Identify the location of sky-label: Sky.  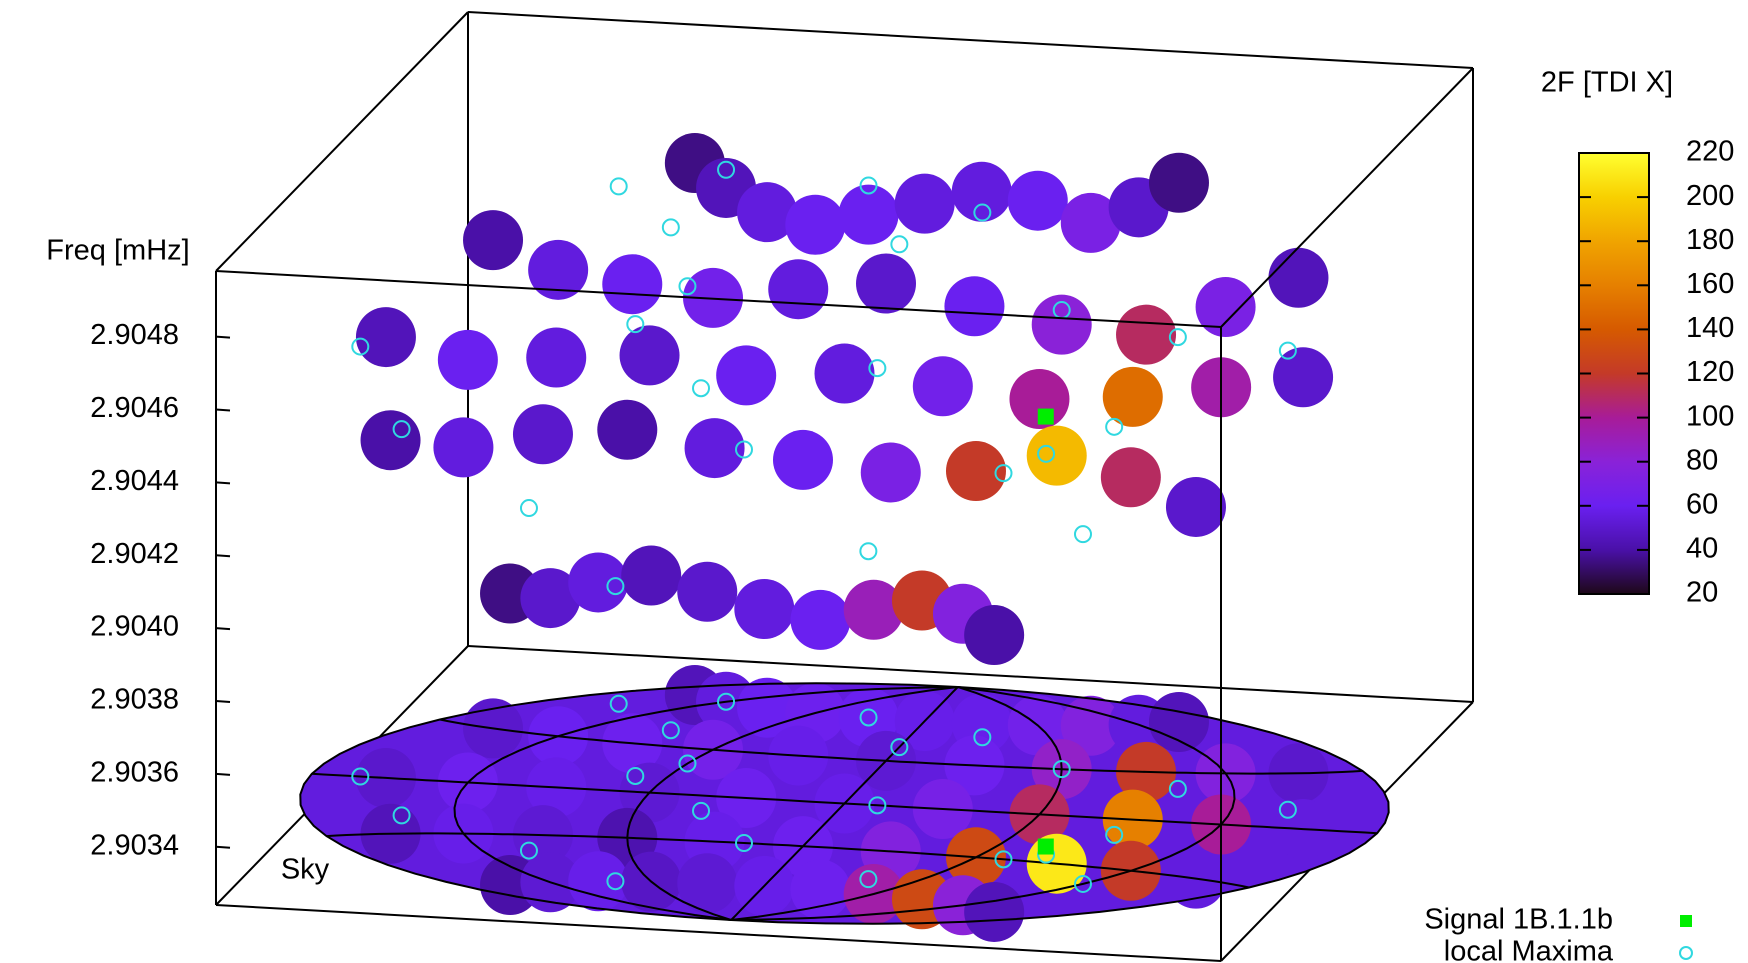
(305, 870).